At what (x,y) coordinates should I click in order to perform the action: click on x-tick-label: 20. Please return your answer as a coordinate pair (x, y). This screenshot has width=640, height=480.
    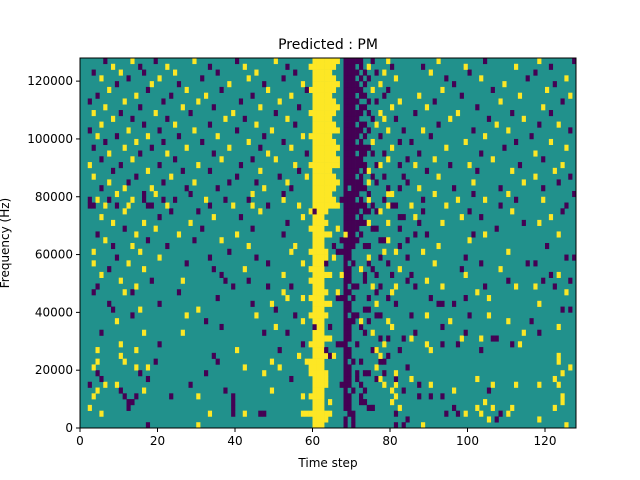
    Looking at the image, I should click on (157, 441).